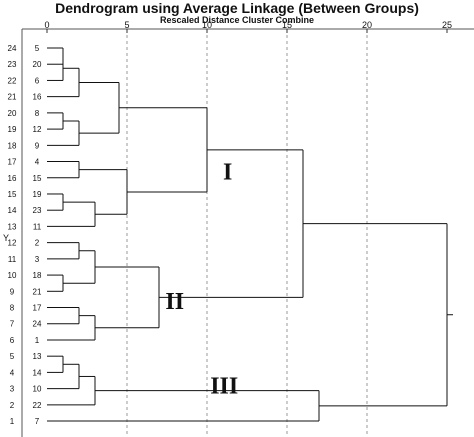 This screenshot has width=474, height=437. What do you see at coordinates (287, 25) in the screenshot?
I see `x-tick-label: 15` at bounding box center [287, 25].